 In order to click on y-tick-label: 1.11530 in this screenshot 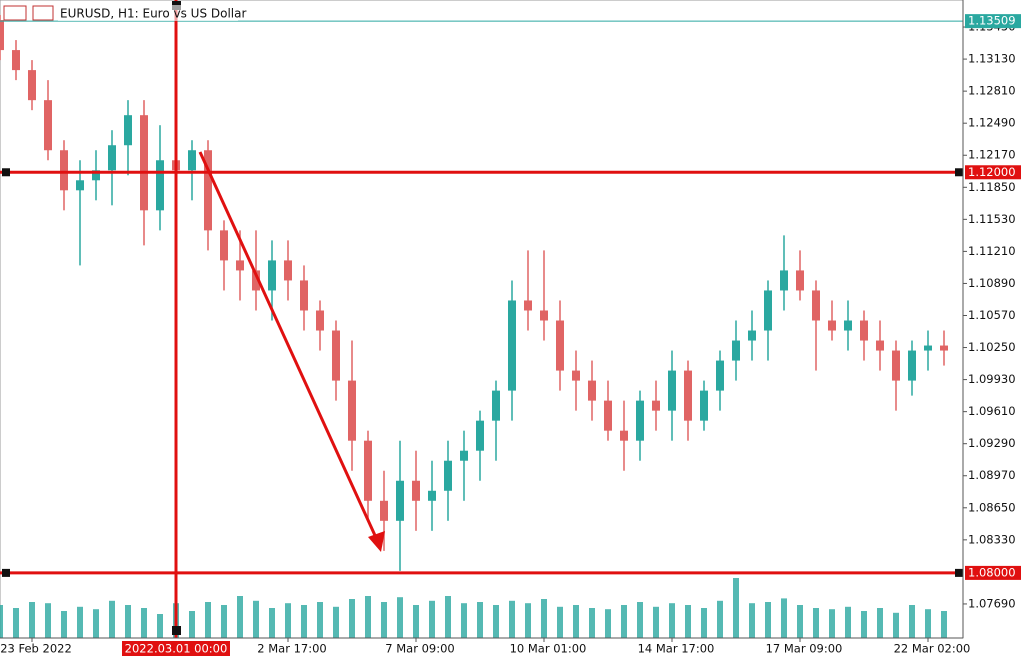, I will do `click(992, 219)`.